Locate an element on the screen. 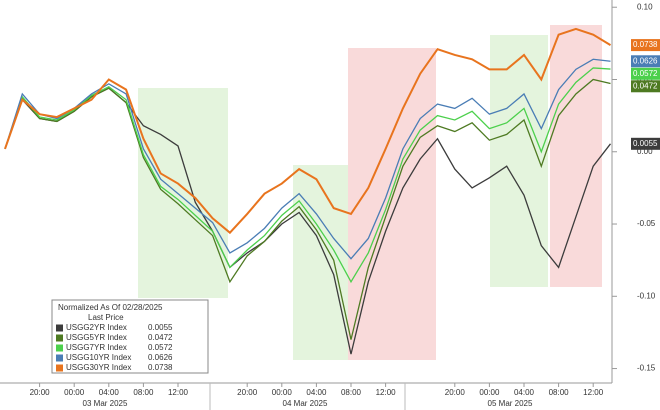  y-tick-label: -0.10 is located at coordinates (646, 295).